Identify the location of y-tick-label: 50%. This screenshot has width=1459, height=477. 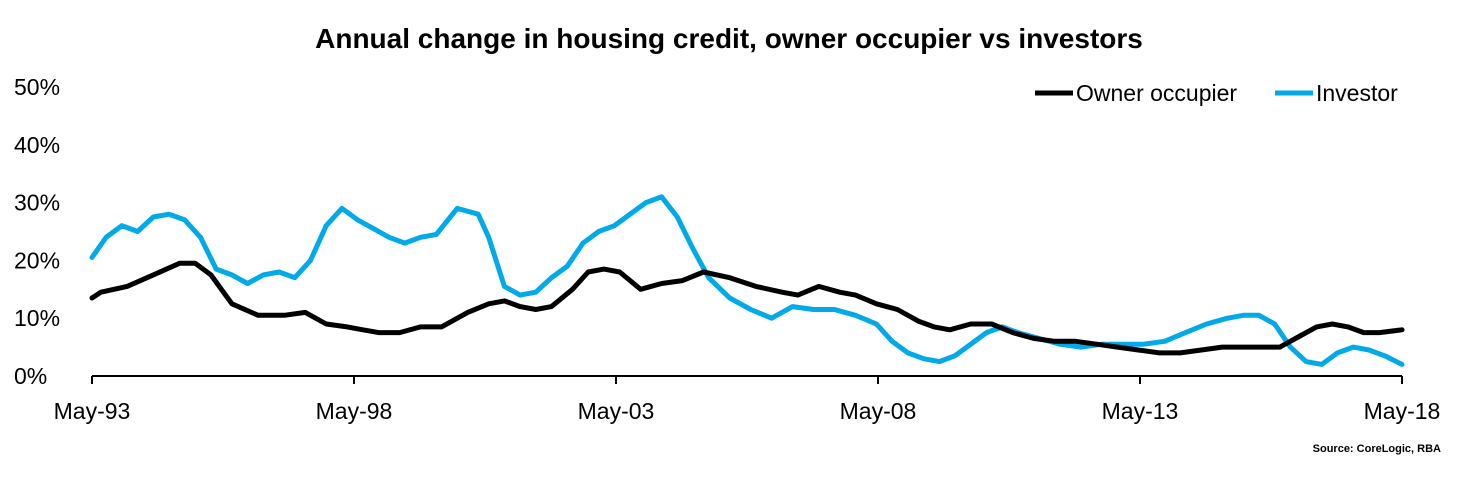
(37, 87).